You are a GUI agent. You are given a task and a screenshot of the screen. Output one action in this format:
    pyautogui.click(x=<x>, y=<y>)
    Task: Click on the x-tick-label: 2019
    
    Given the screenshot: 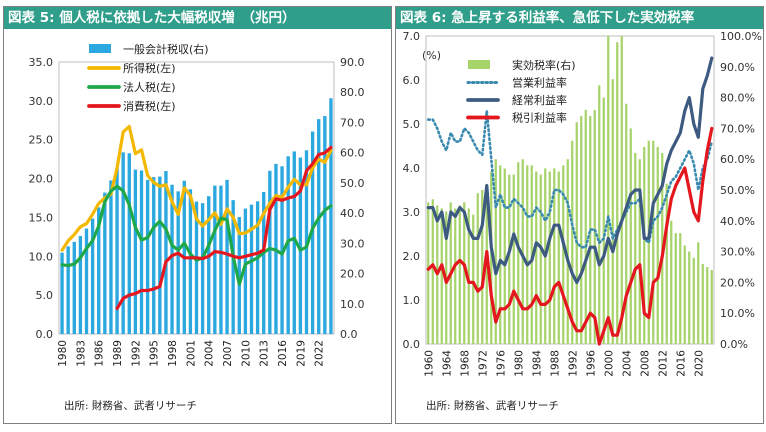 What is the action you would take?
    pyautogui.click(x=301, y=353)
    